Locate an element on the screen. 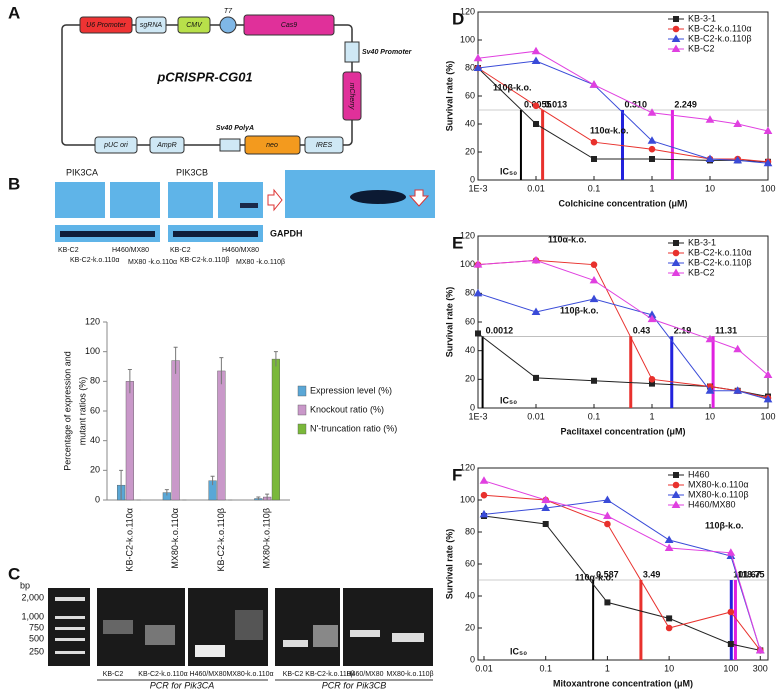  lane-label: MX80 -k.o.110α is located at coordinates (152, 262).